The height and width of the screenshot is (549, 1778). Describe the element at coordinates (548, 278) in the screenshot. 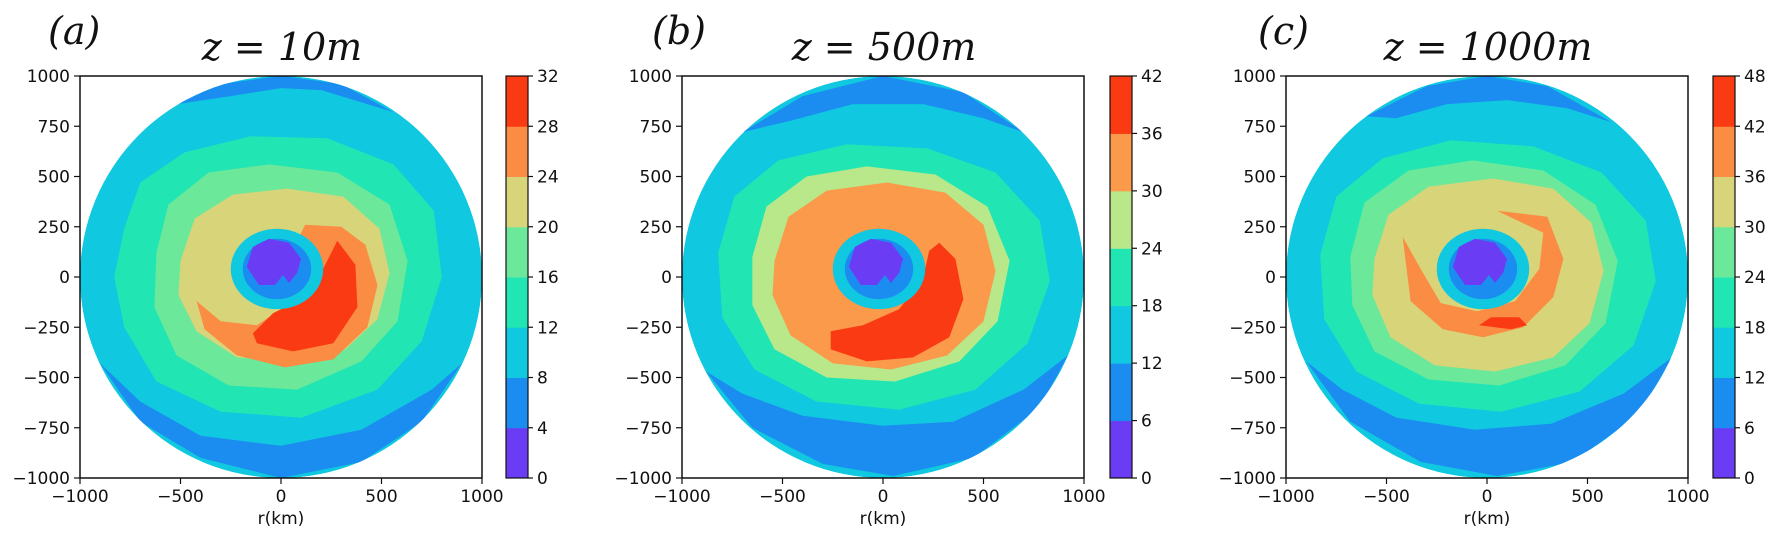

I see `colorbar-tick-label: 16` at that location.